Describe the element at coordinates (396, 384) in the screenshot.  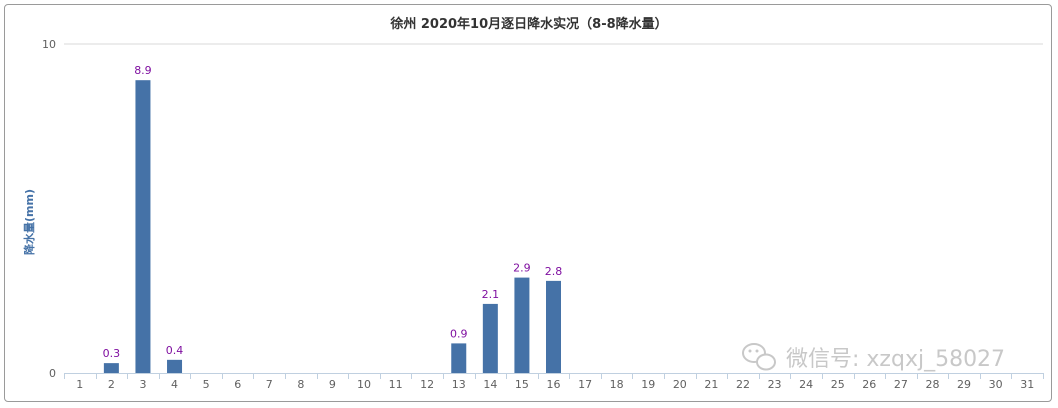
I see `x-tick-label: 11` at that location.